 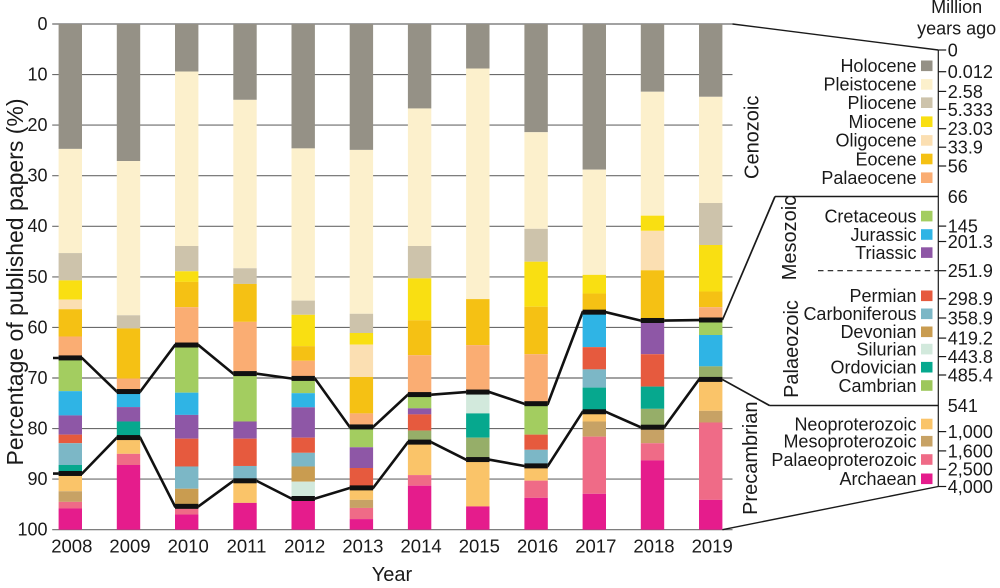 I want to click on svg-text: 30, so click(x=37, y=176).